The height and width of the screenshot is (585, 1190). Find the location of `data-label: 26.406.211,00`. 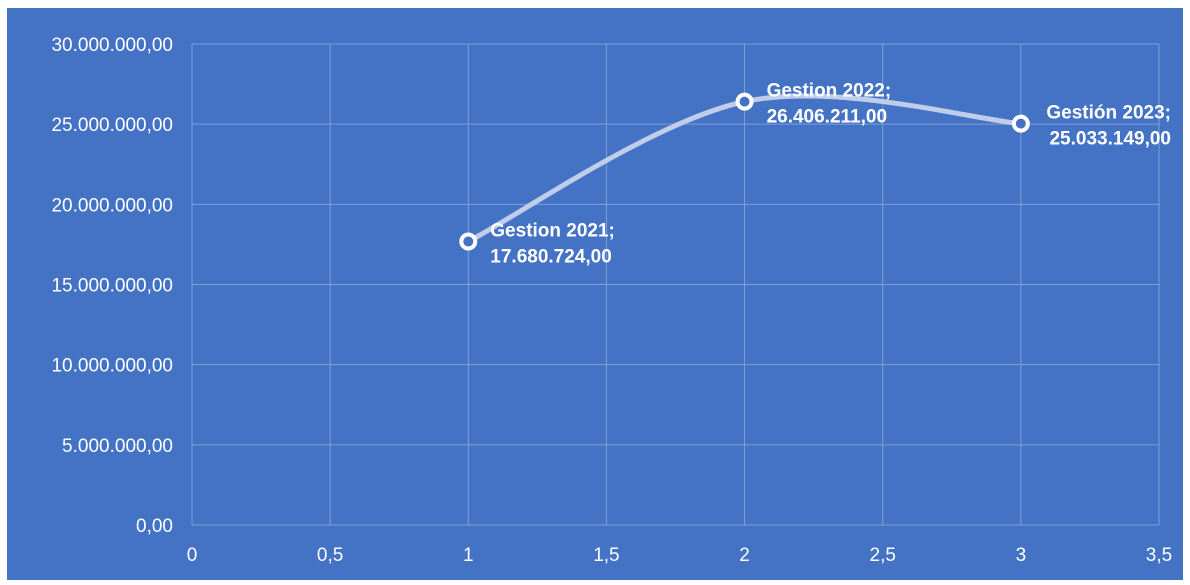

data-label: 26.406.211,00 is located at coordinates (827, 117).